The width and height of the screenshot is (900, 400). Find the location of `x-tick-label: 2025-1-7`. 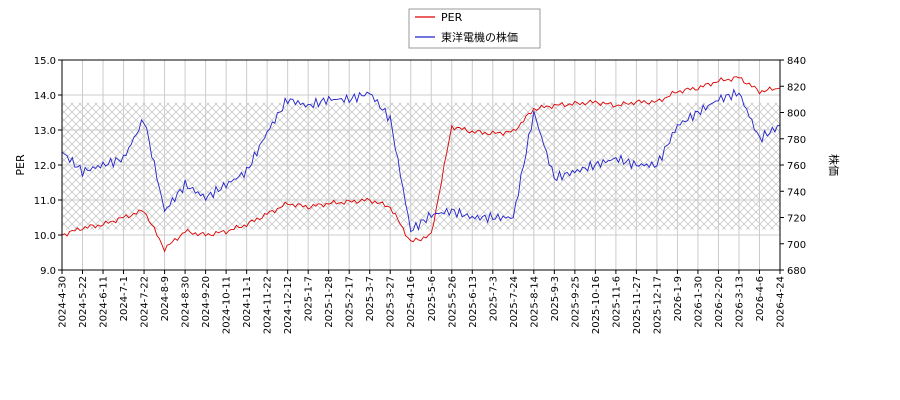

x-tick-label: 2025-1-7 is located at coordinates (309, 298).